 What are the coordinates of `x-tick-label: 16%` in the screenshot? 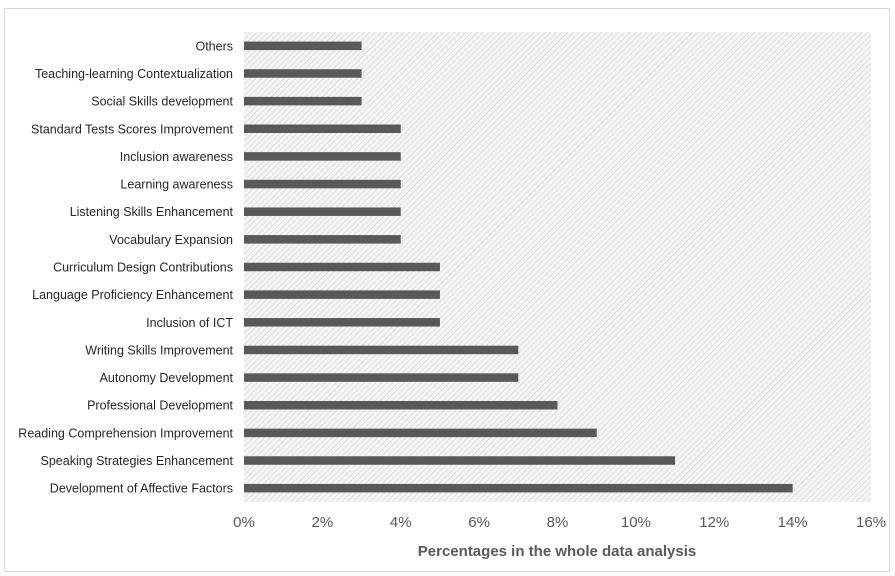 It's located at (871, 522).